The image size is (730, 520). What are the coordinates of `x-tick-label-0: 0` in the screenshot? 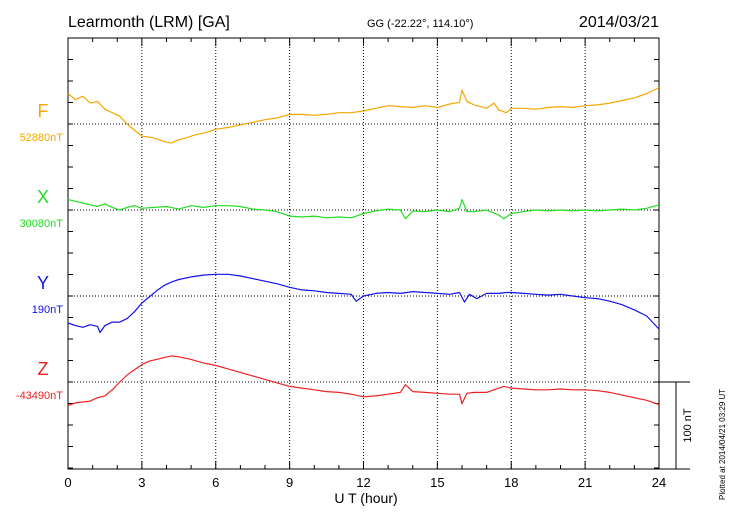 It's located at (67, 482).